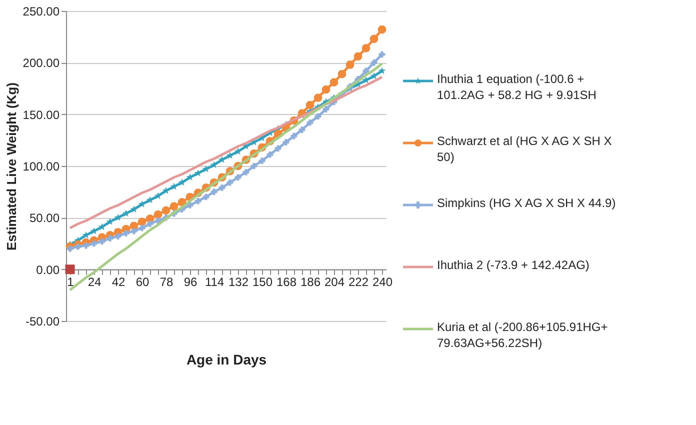 This screenshot has height=425, width=696. Describe the element at coordinates (334, 281) in the screenshot. I see `x-tick-label: 204` at that location.